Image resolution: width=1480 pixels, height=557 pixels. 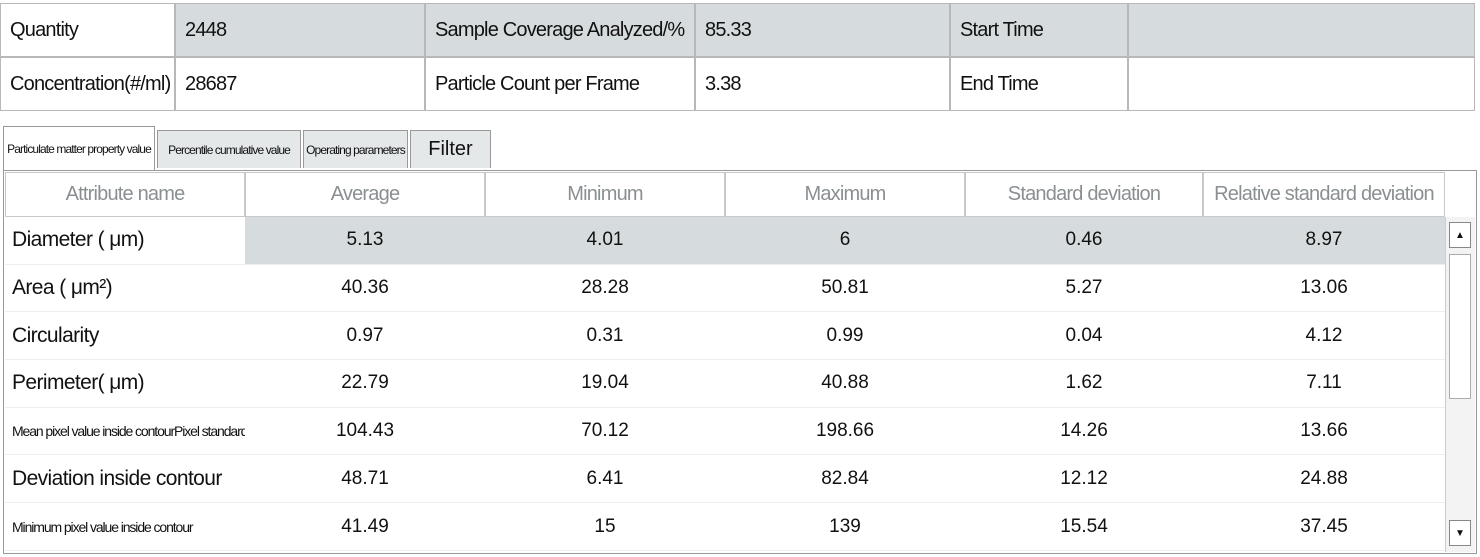 I want to click on cell-value: 12.12, so click(x=1084, y=479).